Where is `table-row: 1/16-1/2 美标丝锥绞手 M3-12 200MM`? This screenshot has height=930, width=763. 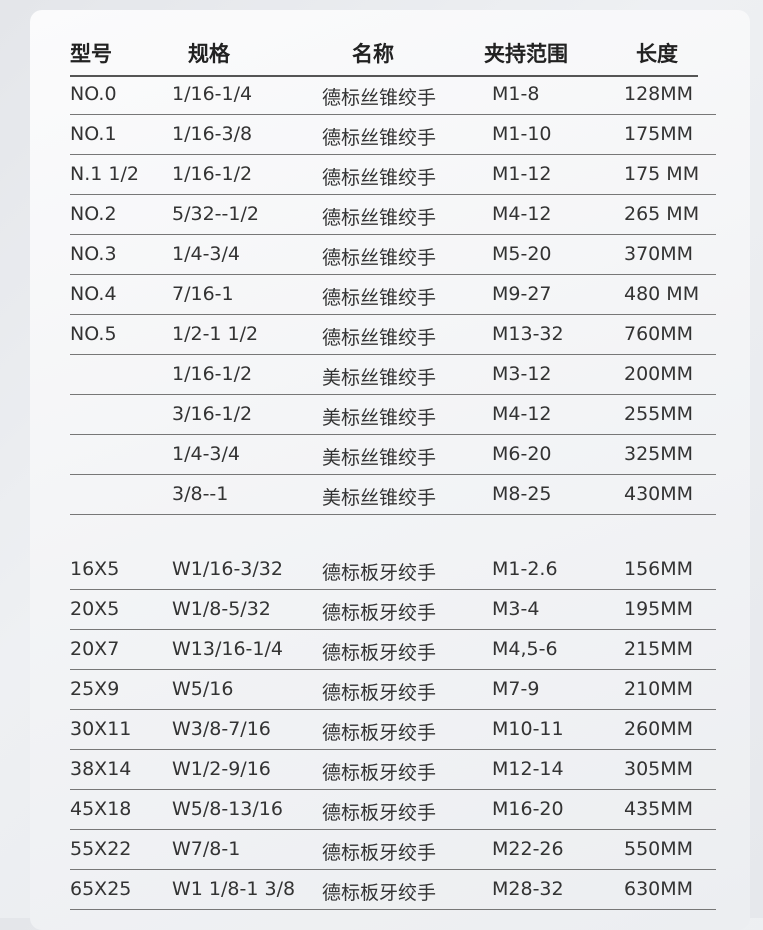
table-row: 1/16-1/2 美标丝锥绞手 M3-12 200MM is located at coordinates (393, 375).